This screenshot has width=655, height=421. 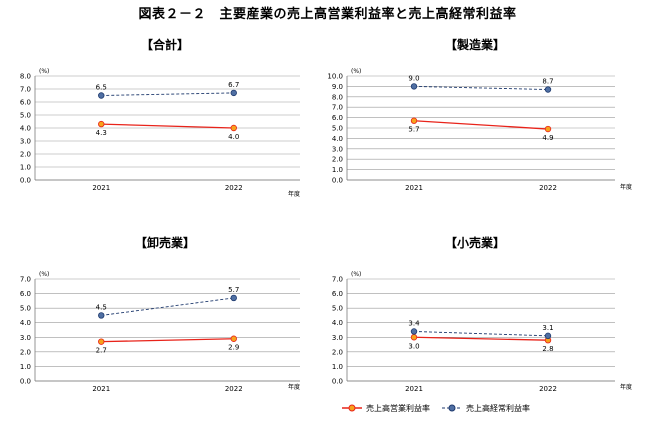 I want to click on chart-title-1: 【製造業】, so click(x=475, y=44).